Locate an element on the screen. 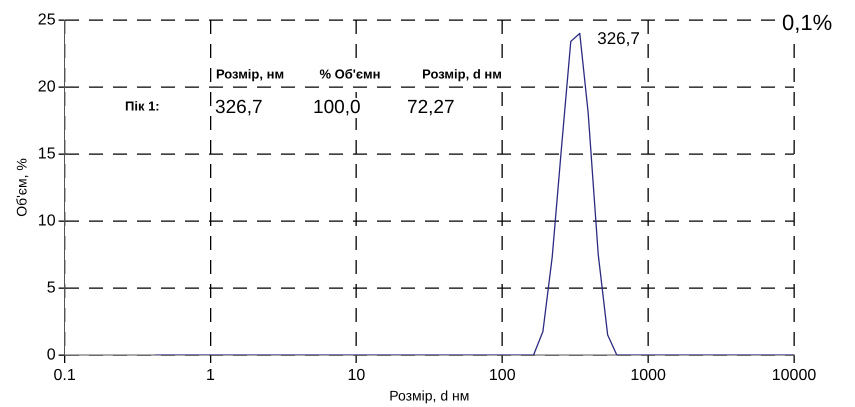 The width and height of the screenshot is (855, 407). y-tick-label: 5 is located at coordinates (51, 287).